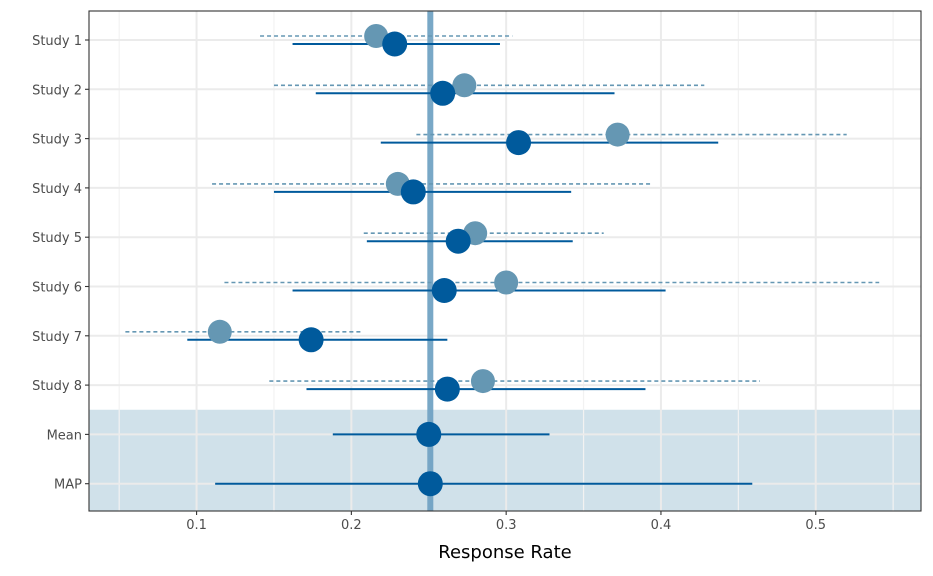 Image resolution: width=933 pixels, height=576 pixels. What do you see at coordinates (57, 140) in the screenshot?
I see `y-tick-label: Study 3` at bounding box center [57, 140].